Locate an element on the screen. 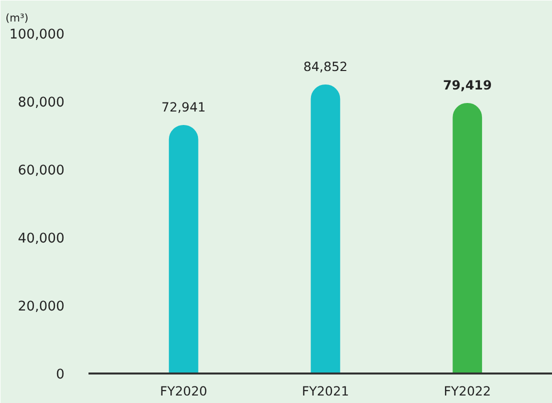 The image size is (552, 403). data-label: 84,852 is located at coordinates (325, 66).